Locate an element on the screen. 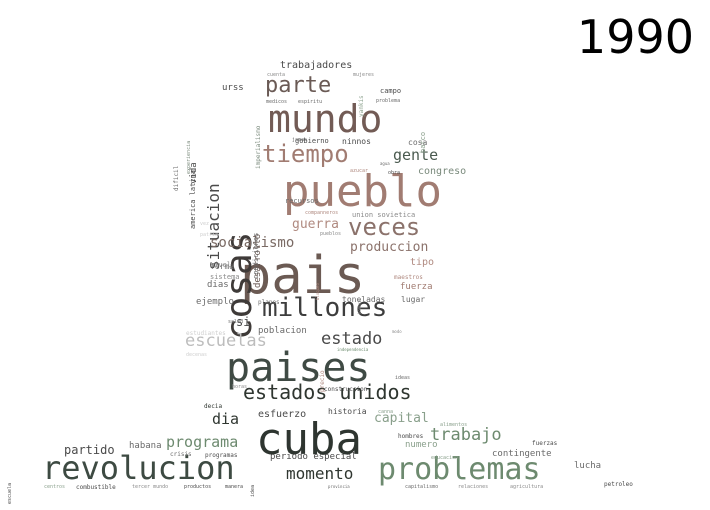 This screenshot has width=710, height=510. cloud-word: programas is located at coordinates (221, 455).